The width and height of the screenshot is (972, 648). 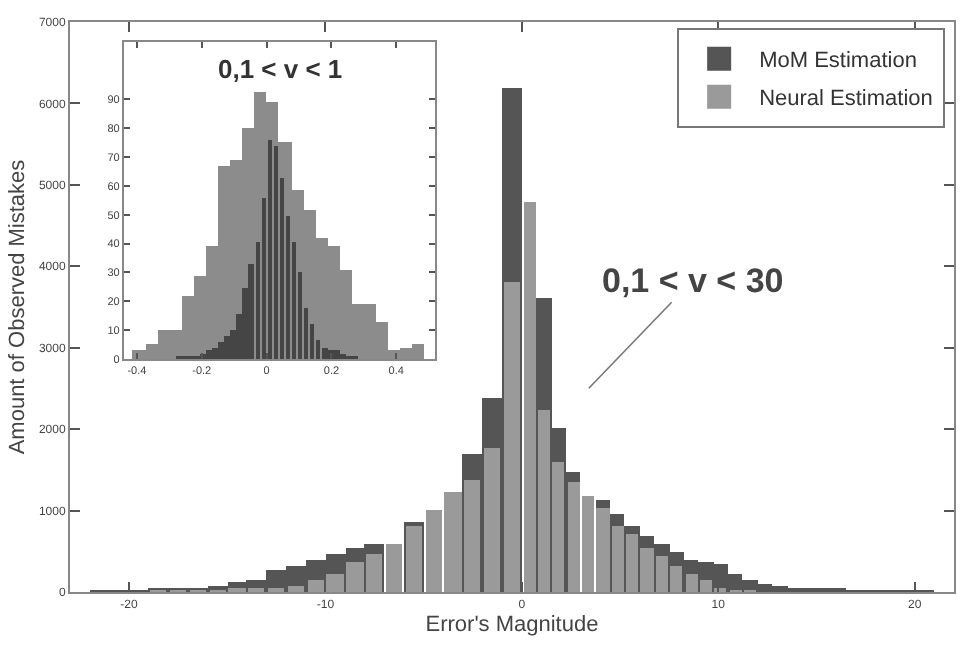 I want to click on x-axis-title: Error's Magnitude, so click(x=512, y=624).